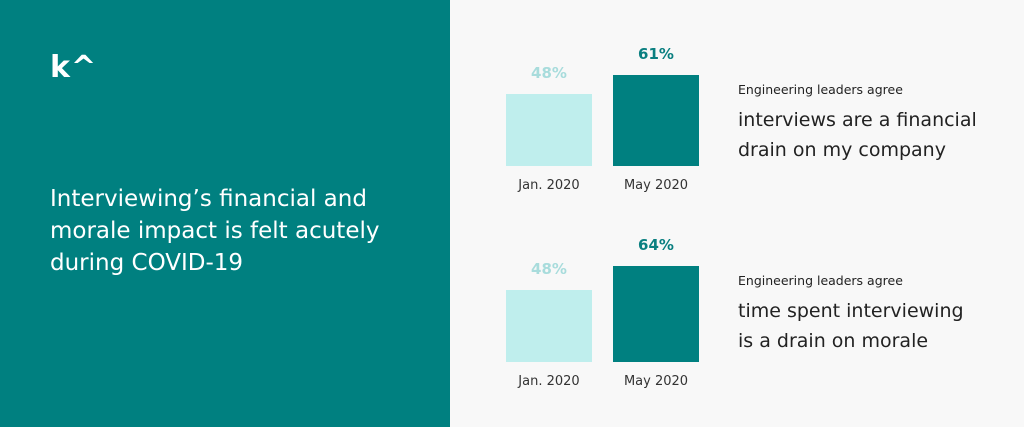 This screenshot has width=1024, height=427. I want to click on chart-morale-drain: 48% Jan. 2020 64% May 2020, so click(605, 290).